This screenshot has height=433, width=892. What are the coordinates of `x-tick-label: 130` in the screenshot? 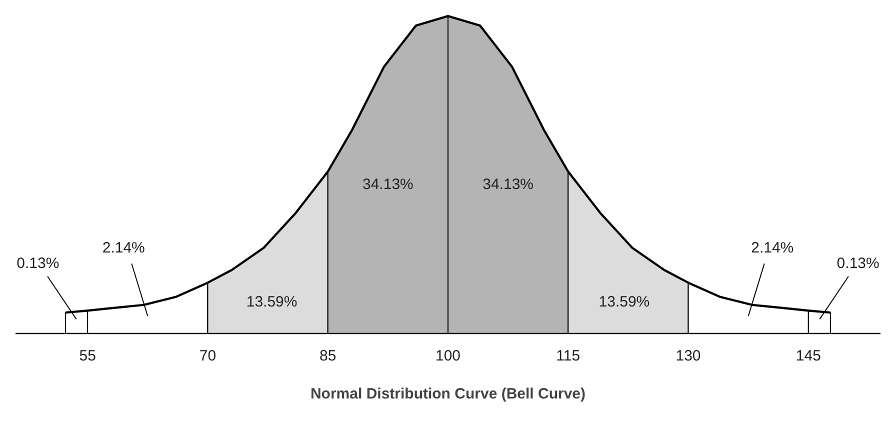 It's located at (688, 356).